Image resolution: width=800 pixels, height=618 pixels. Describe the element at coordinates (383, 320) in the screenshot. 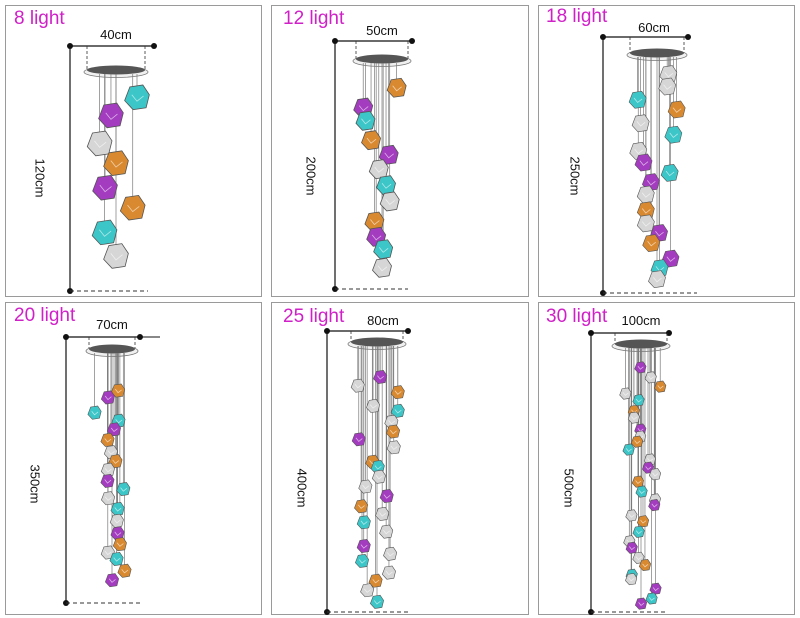

I see `width-label-25-light: 80cm` at that location.